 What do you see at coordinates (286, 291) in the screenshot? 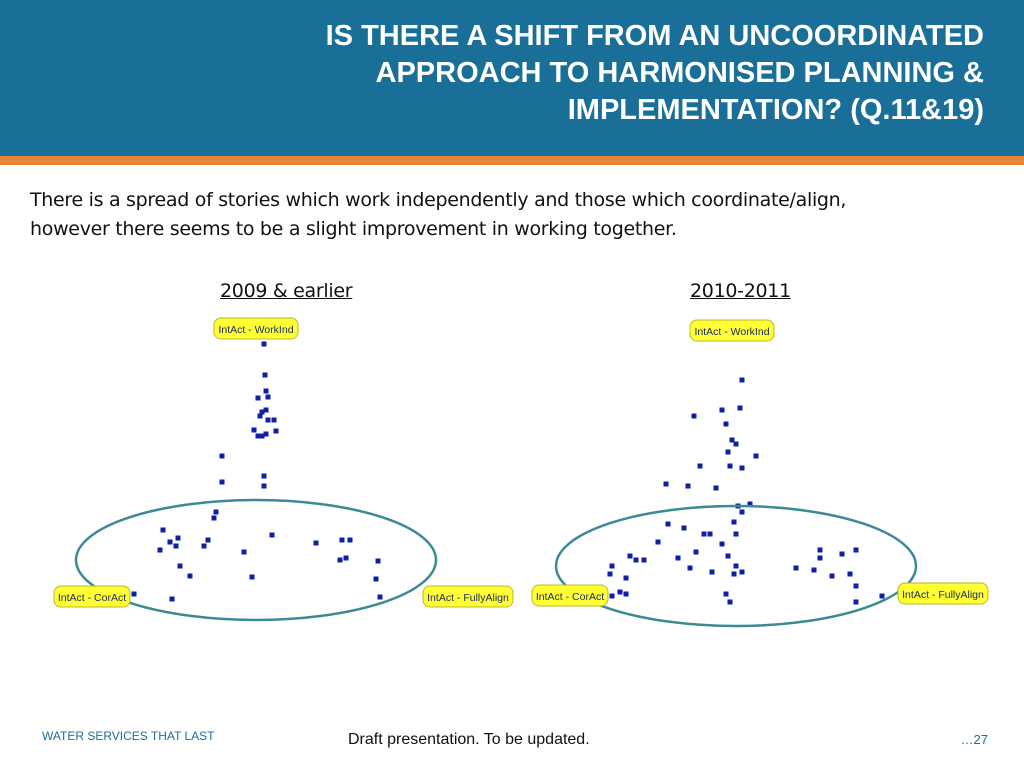
I see `panel-title-2009: 2009 & earlier` at bounding box center [286, 291].